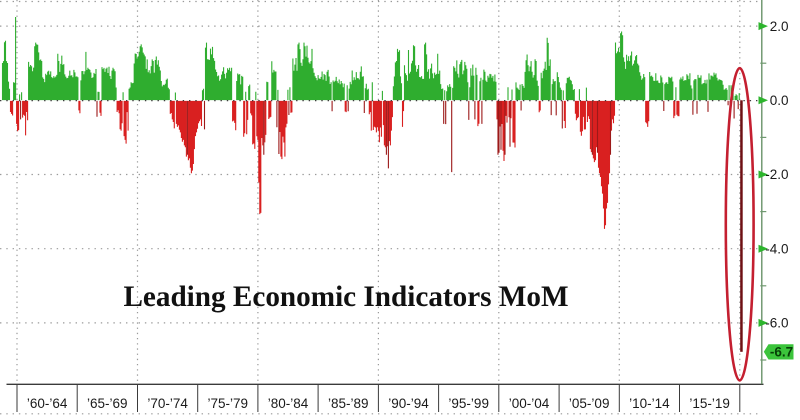 This screenshot has width=800, height=420. Describe the element at coordinates (781, 351) in the screenshot. I see `svg-text: -6.7` at that location.